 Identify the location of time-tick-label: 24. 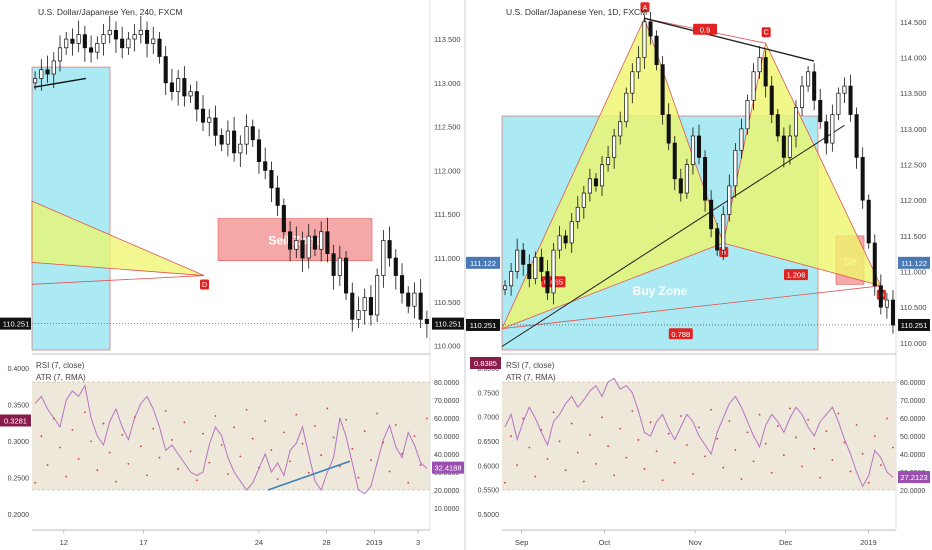
(259, 542).